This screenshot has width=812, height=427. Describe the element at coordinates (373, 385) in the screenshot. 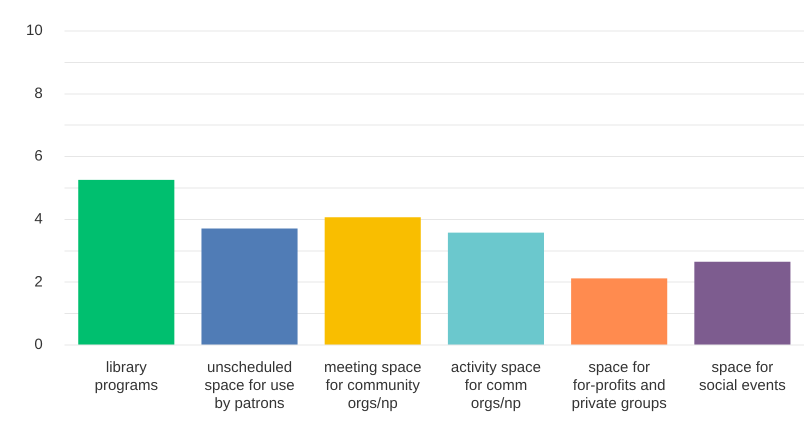

I see `x-tick-label: meeting space for community orgs/np` at that location.